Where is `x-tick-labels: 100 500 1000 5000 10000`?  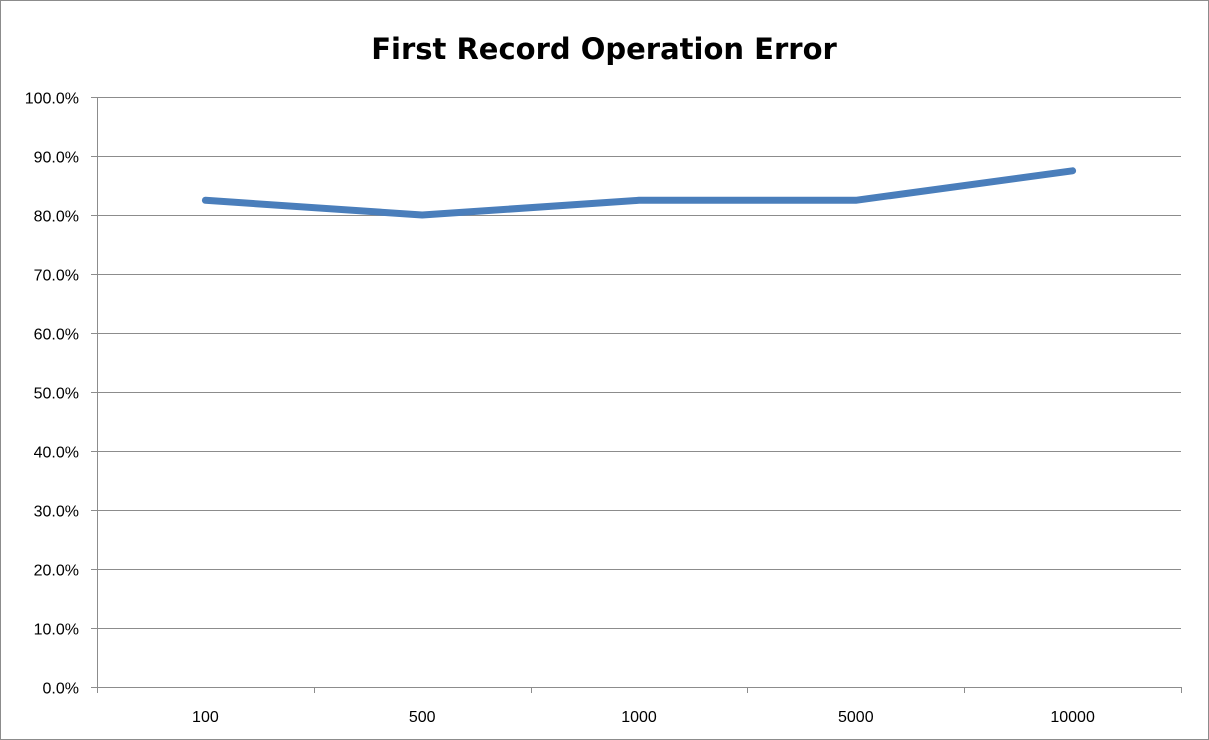
x-tick-labels: 100 500 1000 5000 10000 is located at coordinates (643, 717).